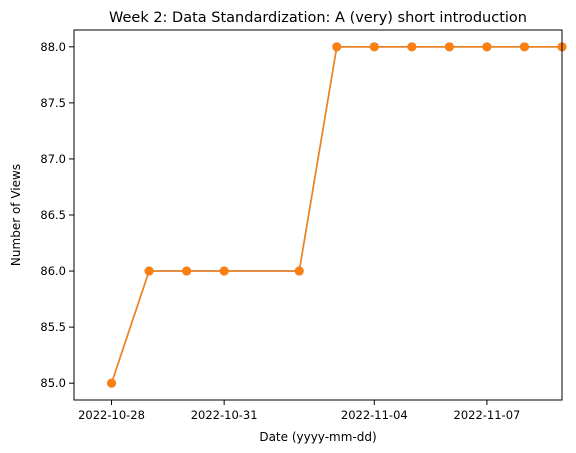 The image size is (576, 453). Describe the element at coordinates (53, 215) in the screenshot. I see `y-tick-label: 86.5` at that location.